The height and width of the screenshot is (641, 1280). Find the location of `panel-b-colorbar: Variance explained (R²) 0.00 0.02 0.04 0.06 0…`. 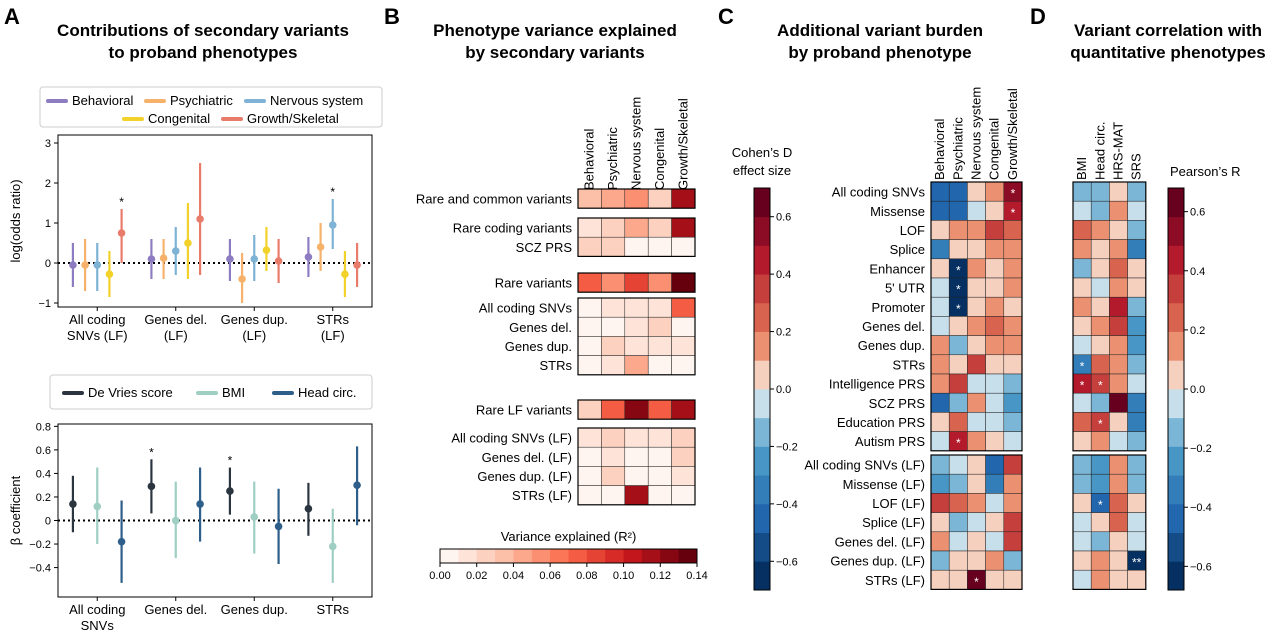

panel-b-colorbar: Variance explained (R²) 0.00 0.02 0.04 0.06 0… is located at coordinates (568, 555).